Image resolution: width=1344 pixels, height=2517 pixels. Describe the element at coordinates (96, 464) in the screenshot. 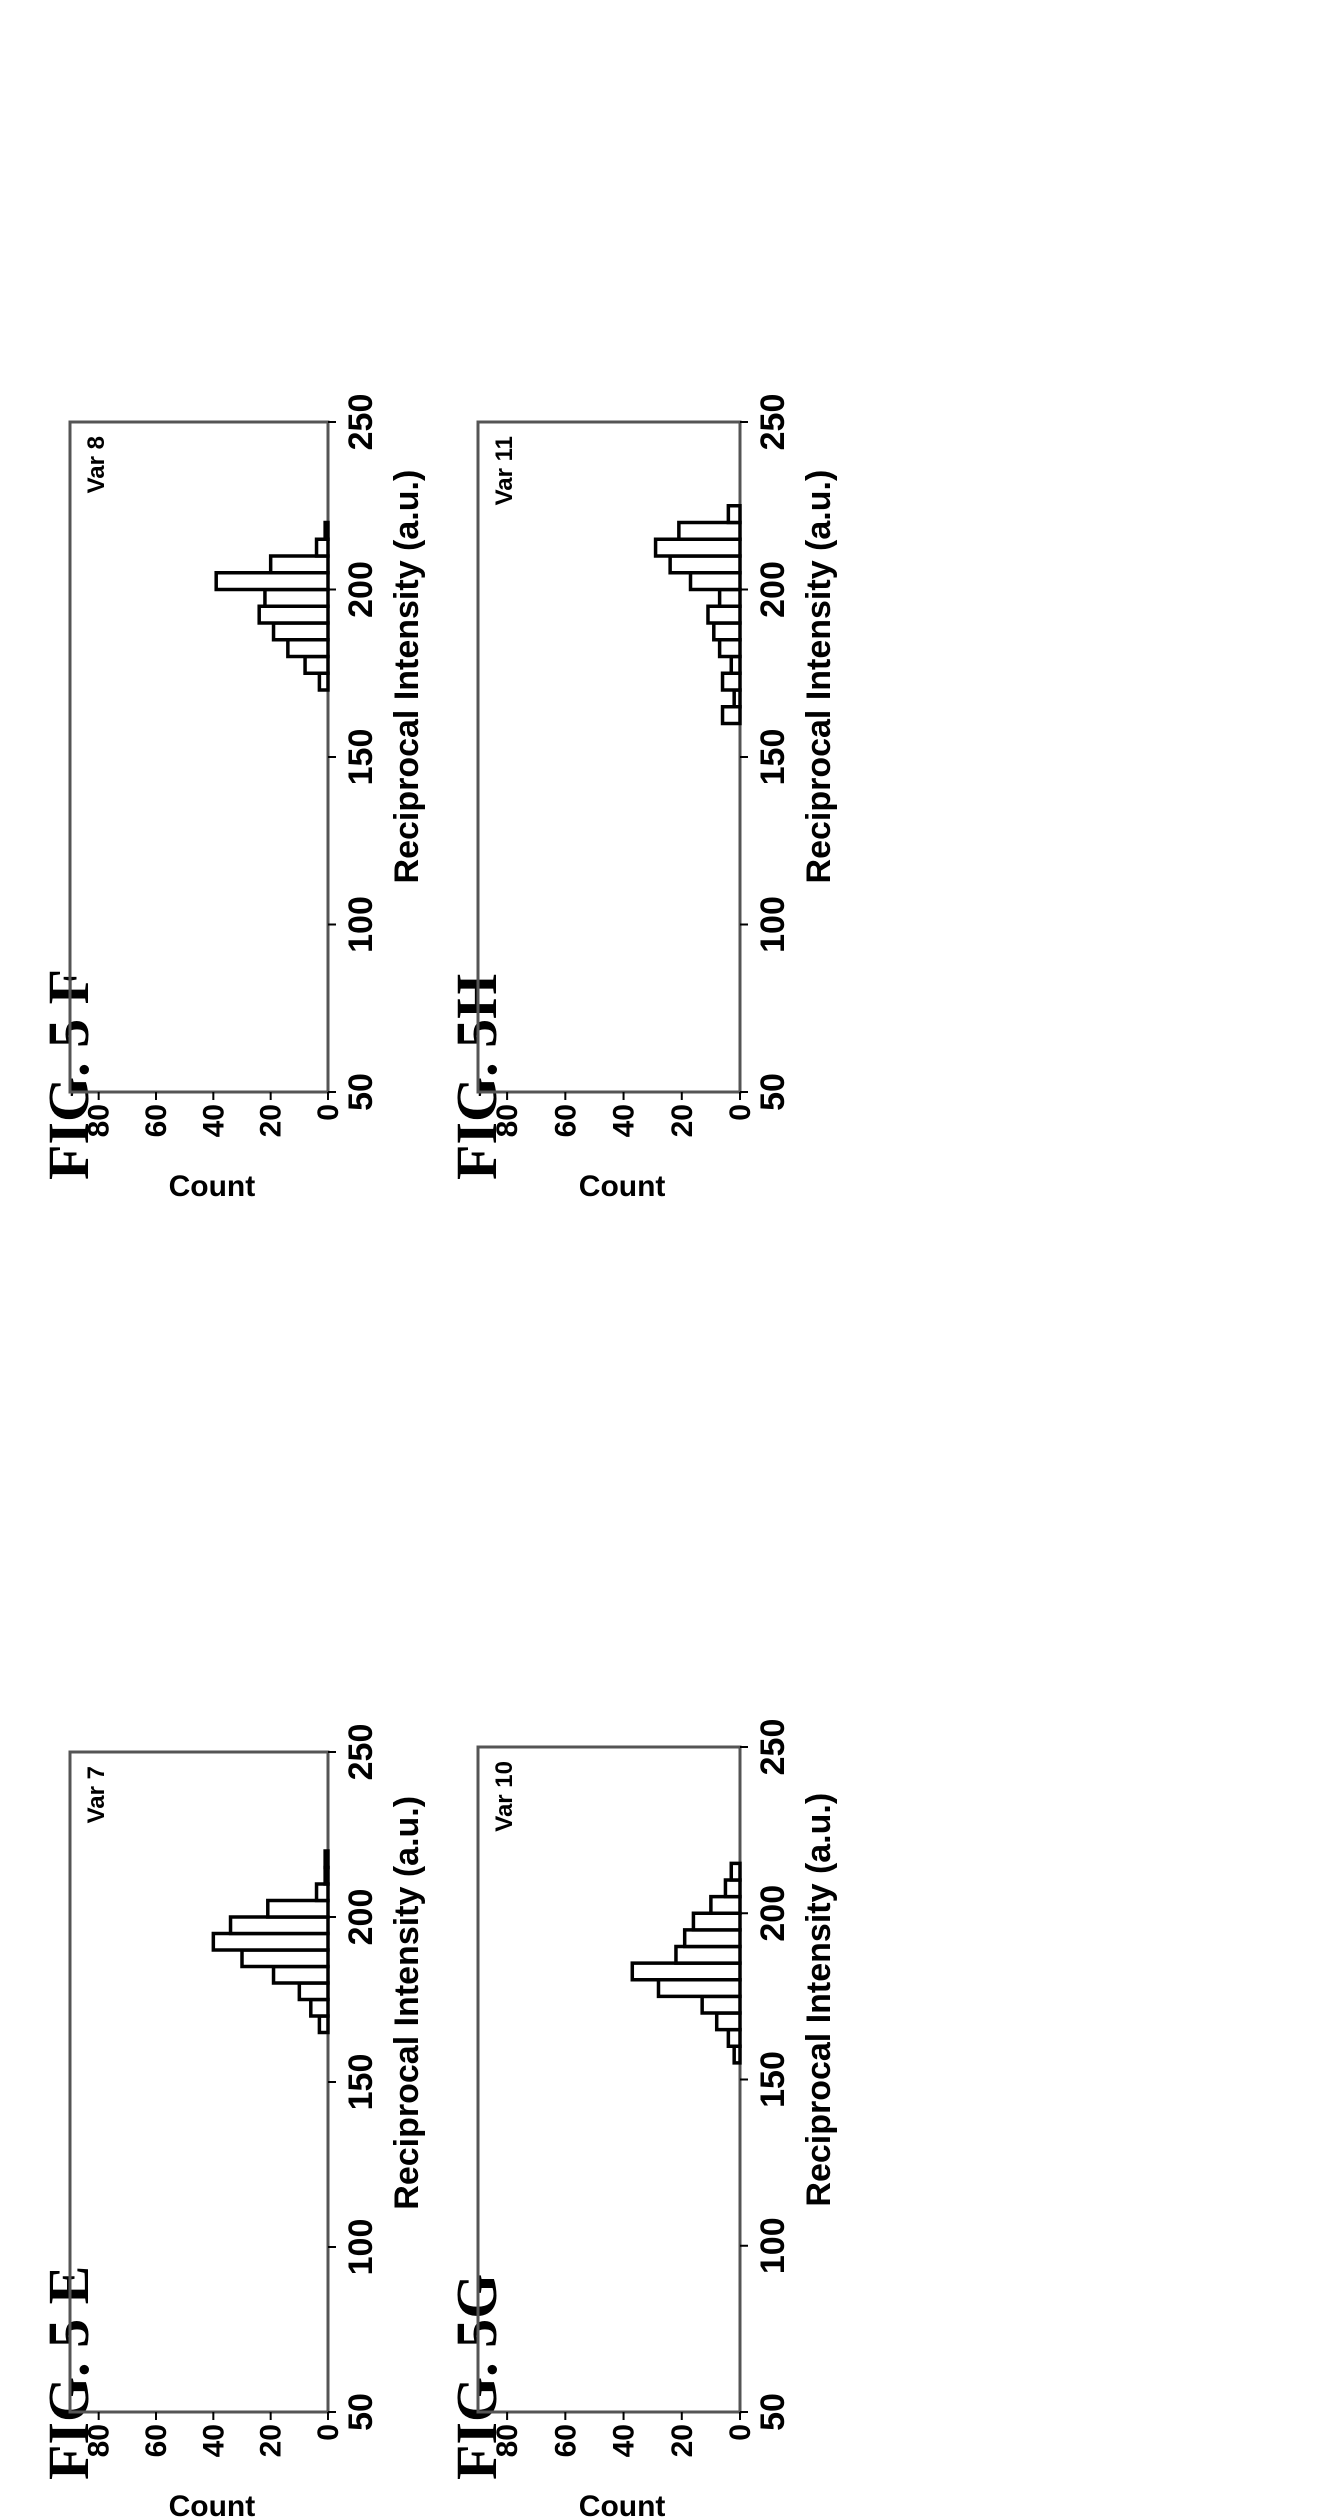

I see `panel-label: Var 8` at that location.